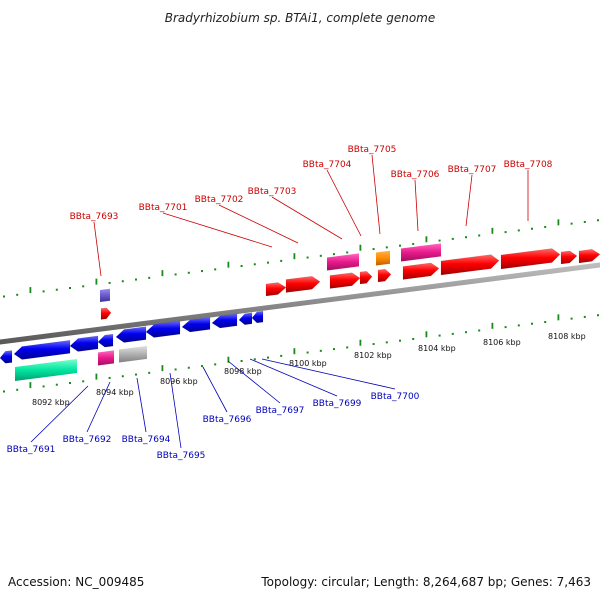 The height and width of the screenshot is (600, 600). I want to click on axis-tick-label: 8104 kbp, so click(437, 348).